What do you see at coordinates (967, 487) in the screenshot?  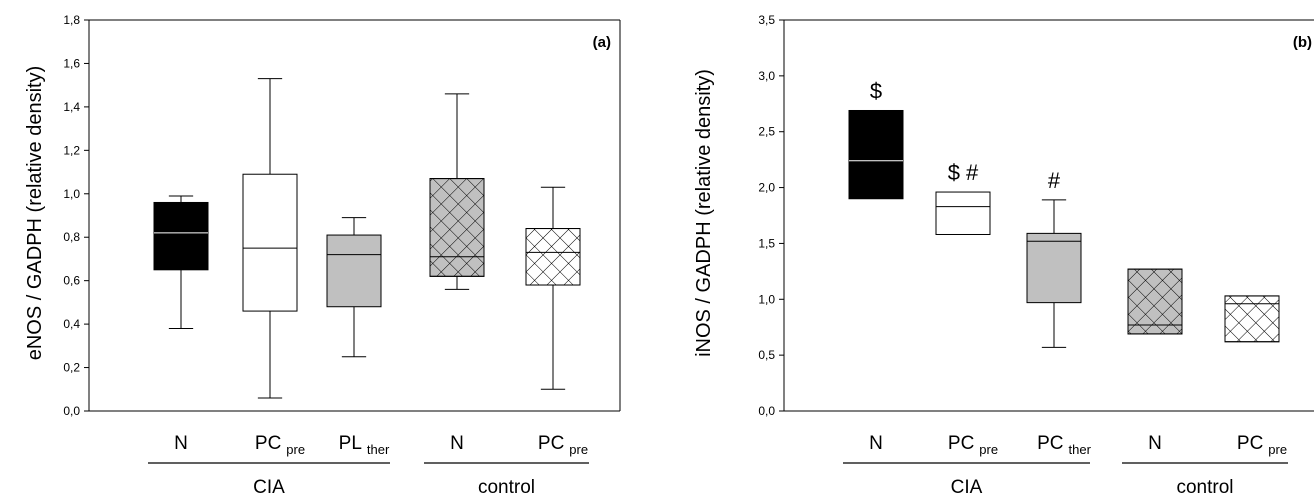 I see `panel-b-group-label: CIA` at bounding box center [967, 487].